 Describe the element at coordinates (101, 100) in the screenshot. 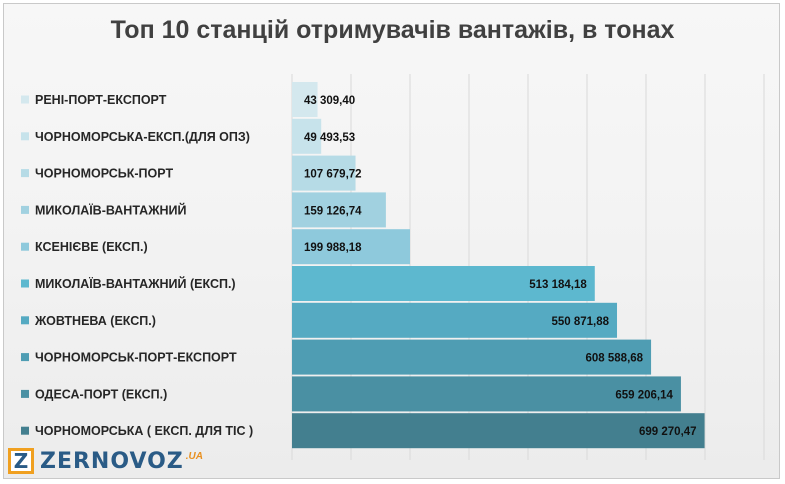

I see `category-label: РЕНІ-ПОРТ-ЕКСПОРТ` at that location.